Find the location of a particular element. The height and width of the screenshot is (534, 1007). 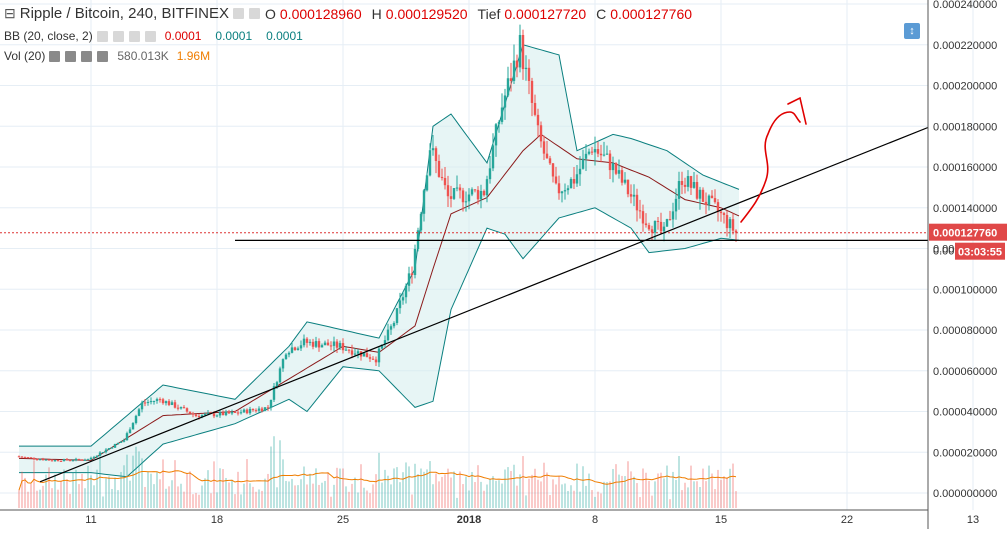

countdown-badge-value: 03:03:55 is located at coordinates (980, 253).